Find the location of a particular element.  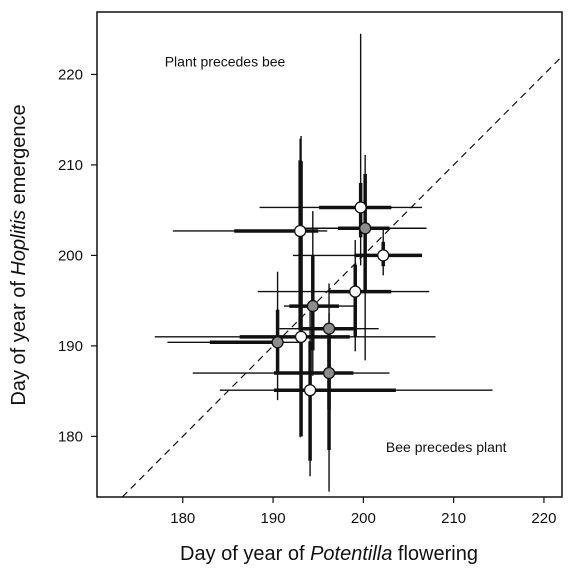

y-axis-label: Day of year of Hoplitis emergence is located at coordinates (19, 254).